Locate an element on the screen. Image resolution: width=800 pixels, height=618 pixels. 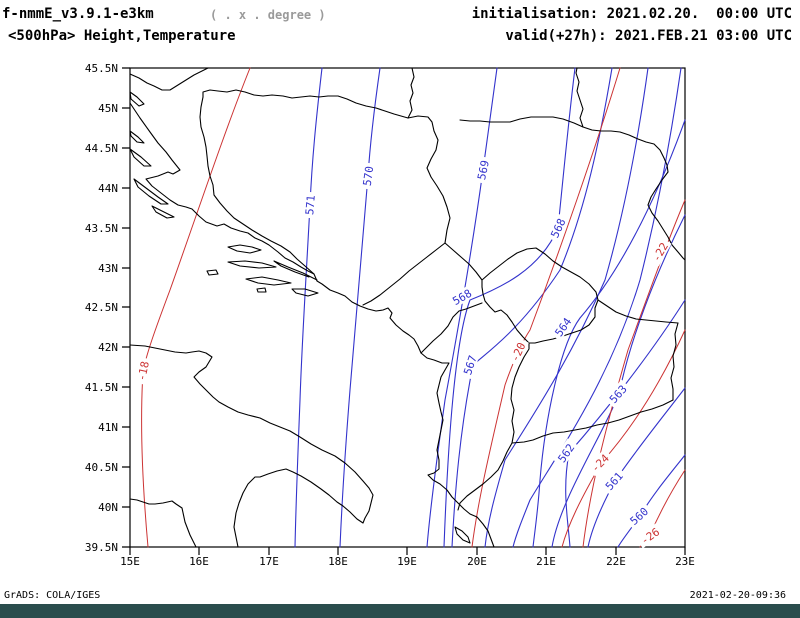
valid-time: valid(+27h): 2021.FEB.21 03:00 UTC is located at coordinates (648, 36).